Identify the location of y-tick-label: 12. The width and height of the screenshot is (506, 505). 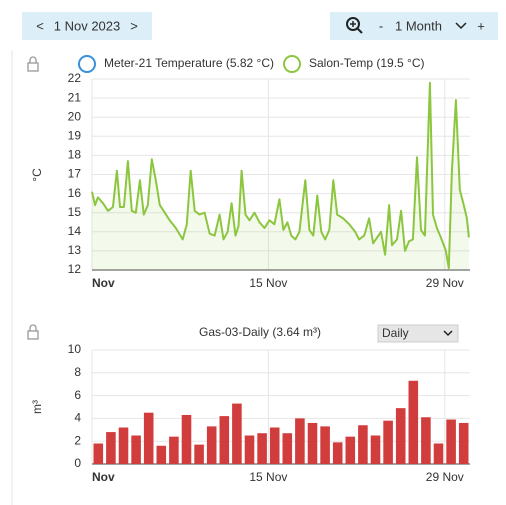
(75, 269).